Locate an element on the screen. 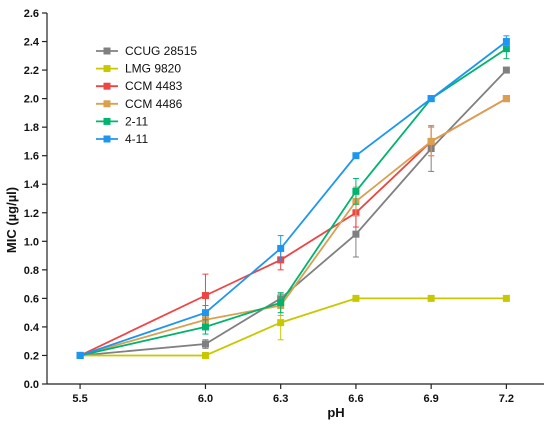 The width and height of the screenshot is (550, 430). legend-label: LMG 9820 is located at coordinates (153, 69).